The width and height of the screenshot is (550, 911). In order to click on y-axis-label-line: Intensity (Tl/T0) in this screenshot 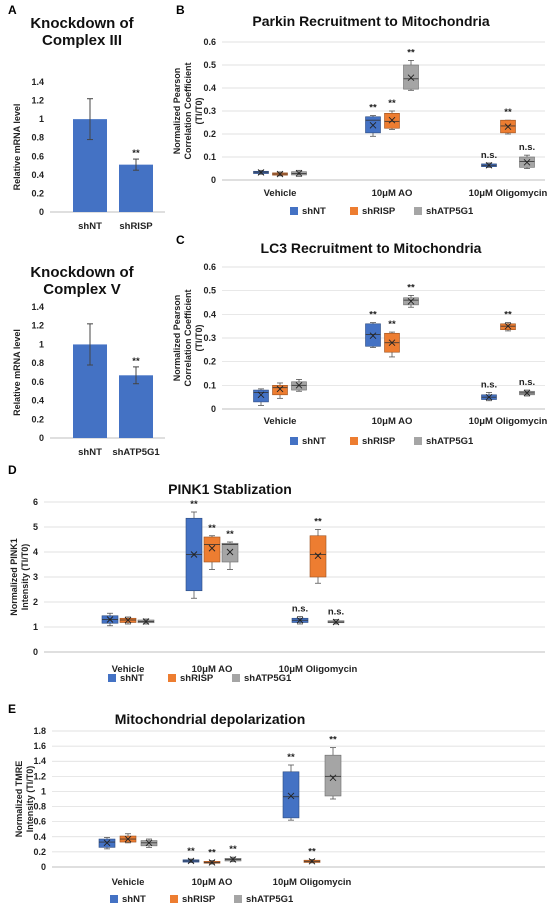, I will do `click(25, 577)`.